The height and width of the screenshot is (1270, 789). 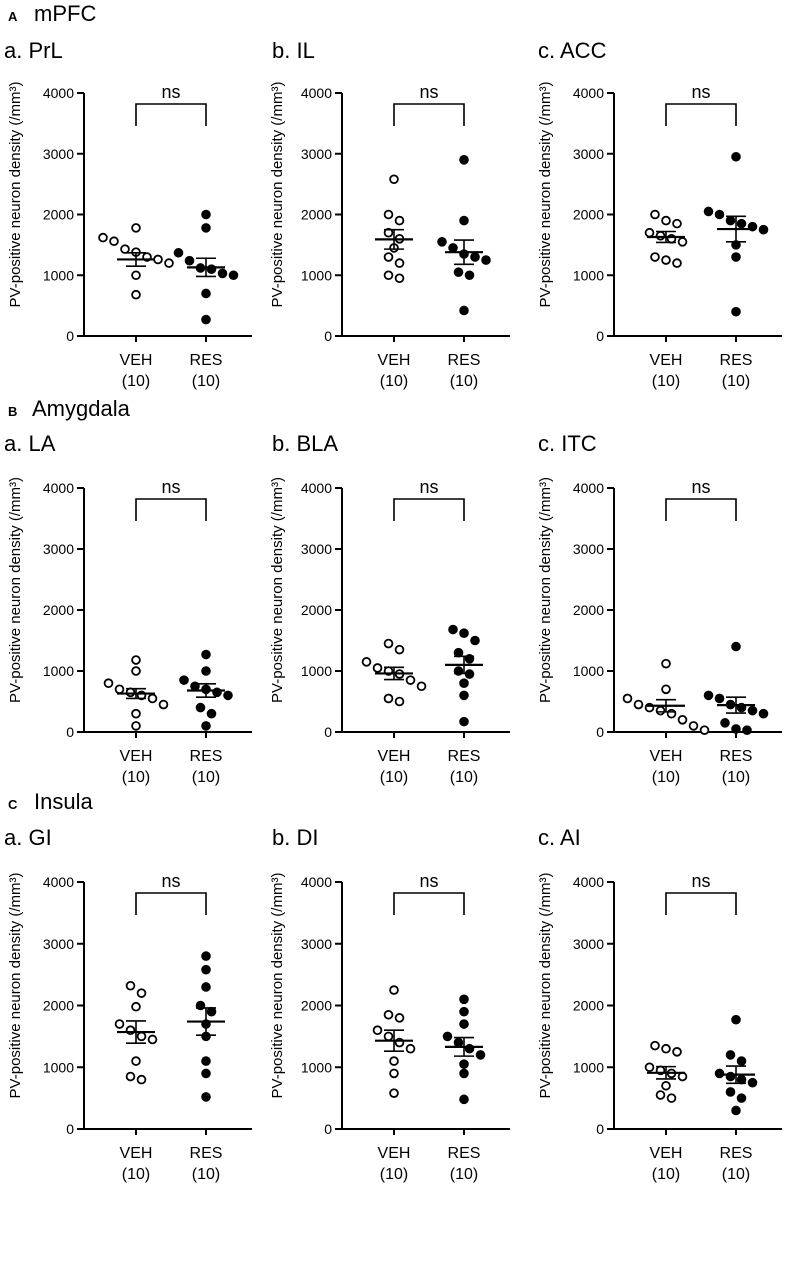 I want to click on panel-title: a. LA, so click(x=30, y=443).